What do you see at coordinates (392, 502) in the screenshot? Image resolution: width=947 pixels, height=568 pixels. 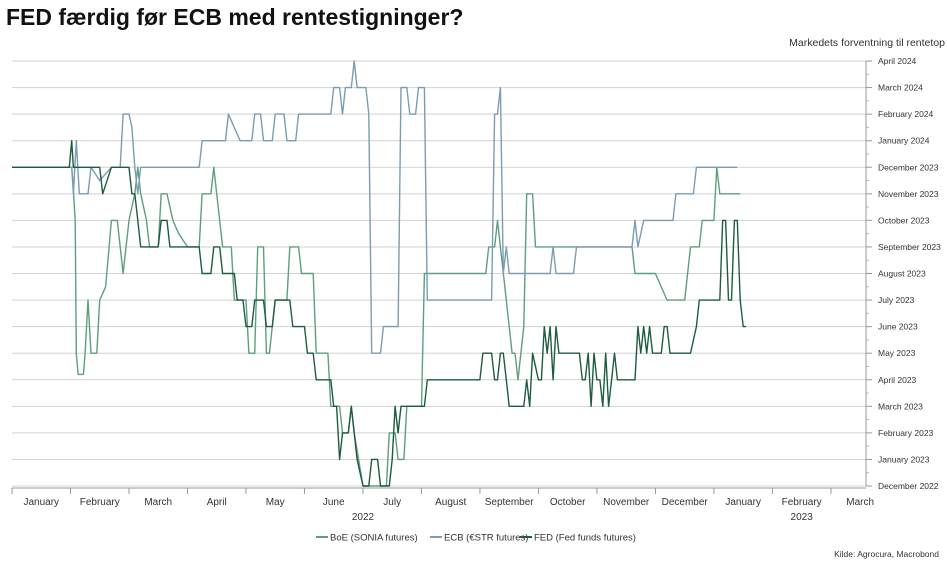 I see `x-tick-label: July` at bounding box center [392, 502].